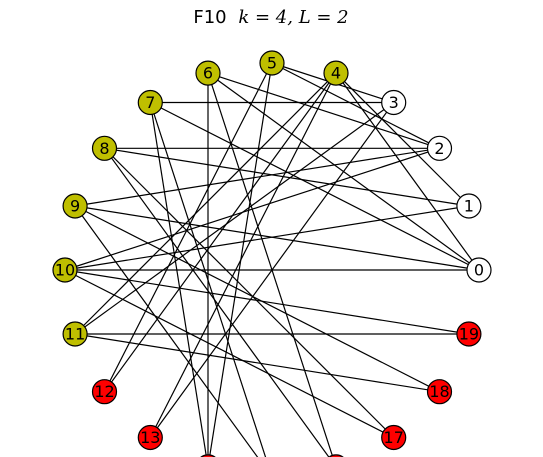 Image resolution: width=543 pixels, height=457 pixels. What do you see at coordinates (209, 17) in the screenshot?
I see `title-prefix: F10` at bounding box center [209, 17].